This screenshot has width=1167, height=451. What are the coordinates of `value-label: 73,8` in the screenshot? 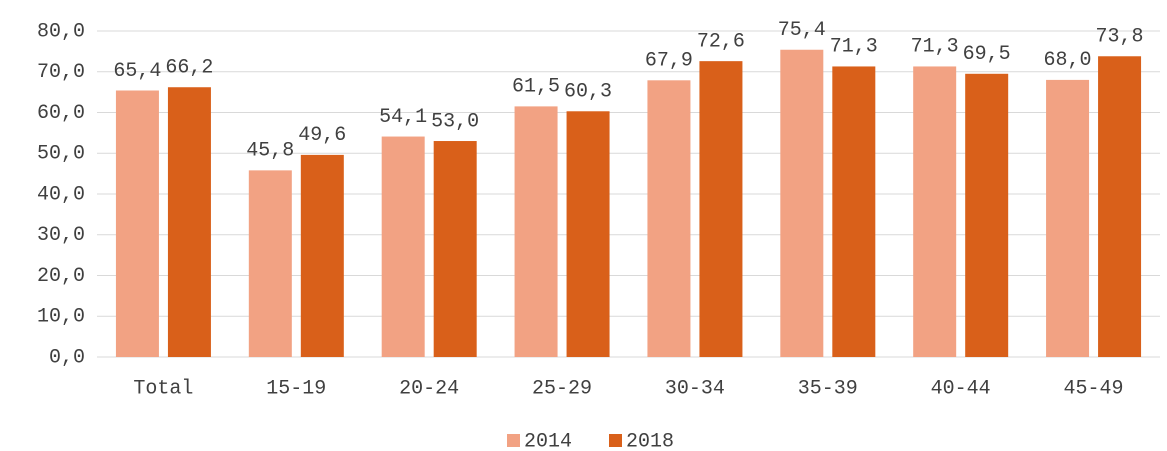 It's located at (1120, 37).